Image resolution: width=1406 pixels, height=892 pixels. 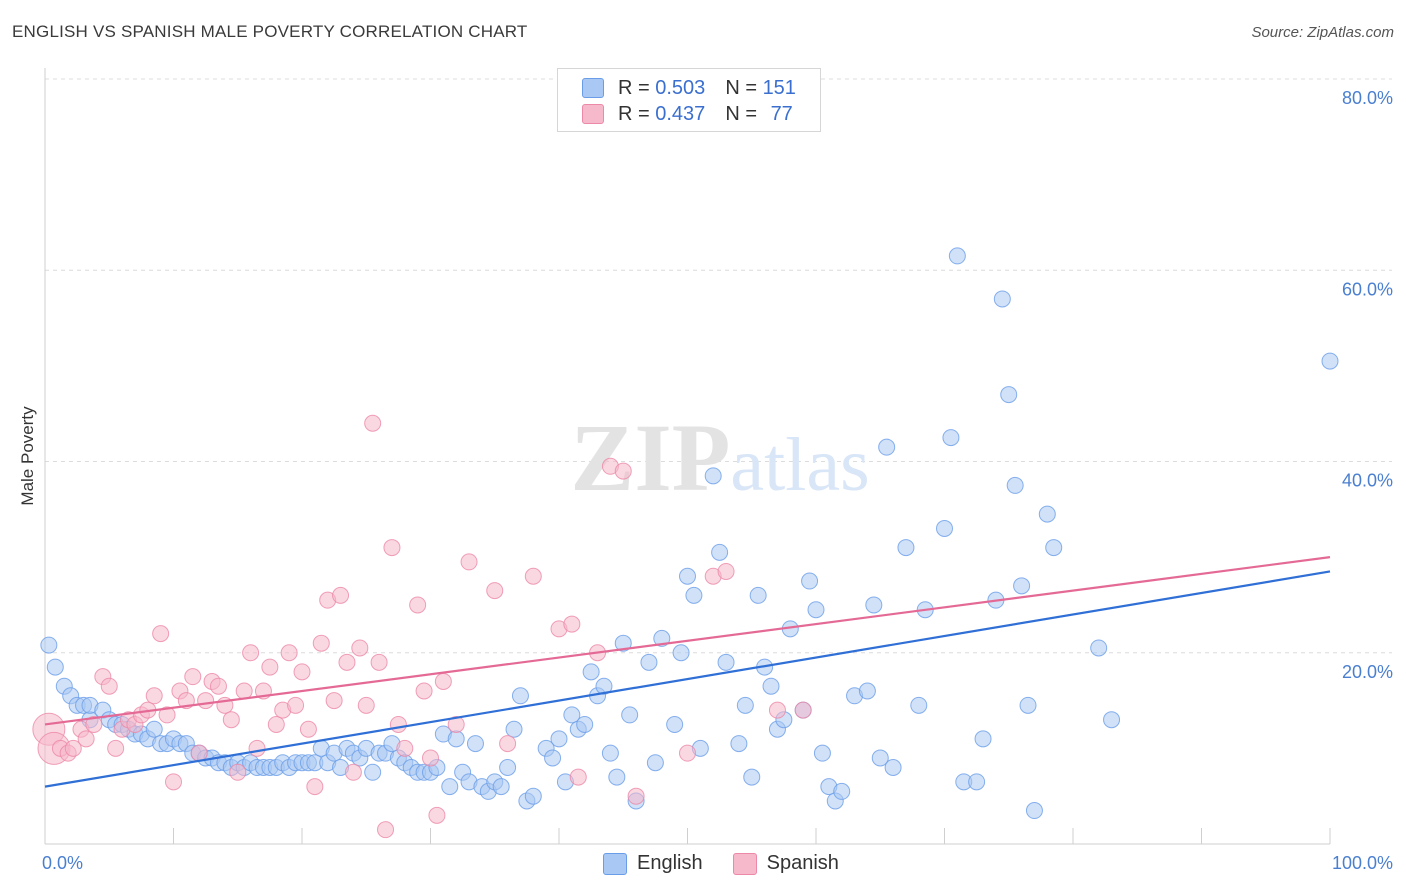 What do you see at coordinates (680, 113) in the screenshot?
I see `legend-r-value: 0.437` at bounding box center [680, 113].